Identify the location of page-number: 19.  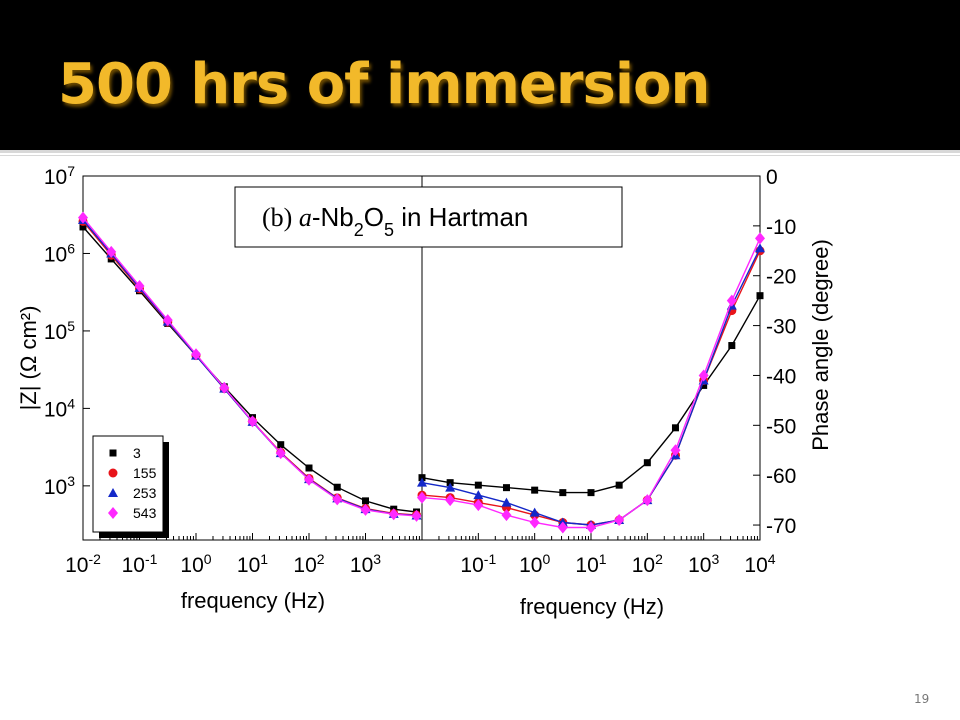
(922, 699).